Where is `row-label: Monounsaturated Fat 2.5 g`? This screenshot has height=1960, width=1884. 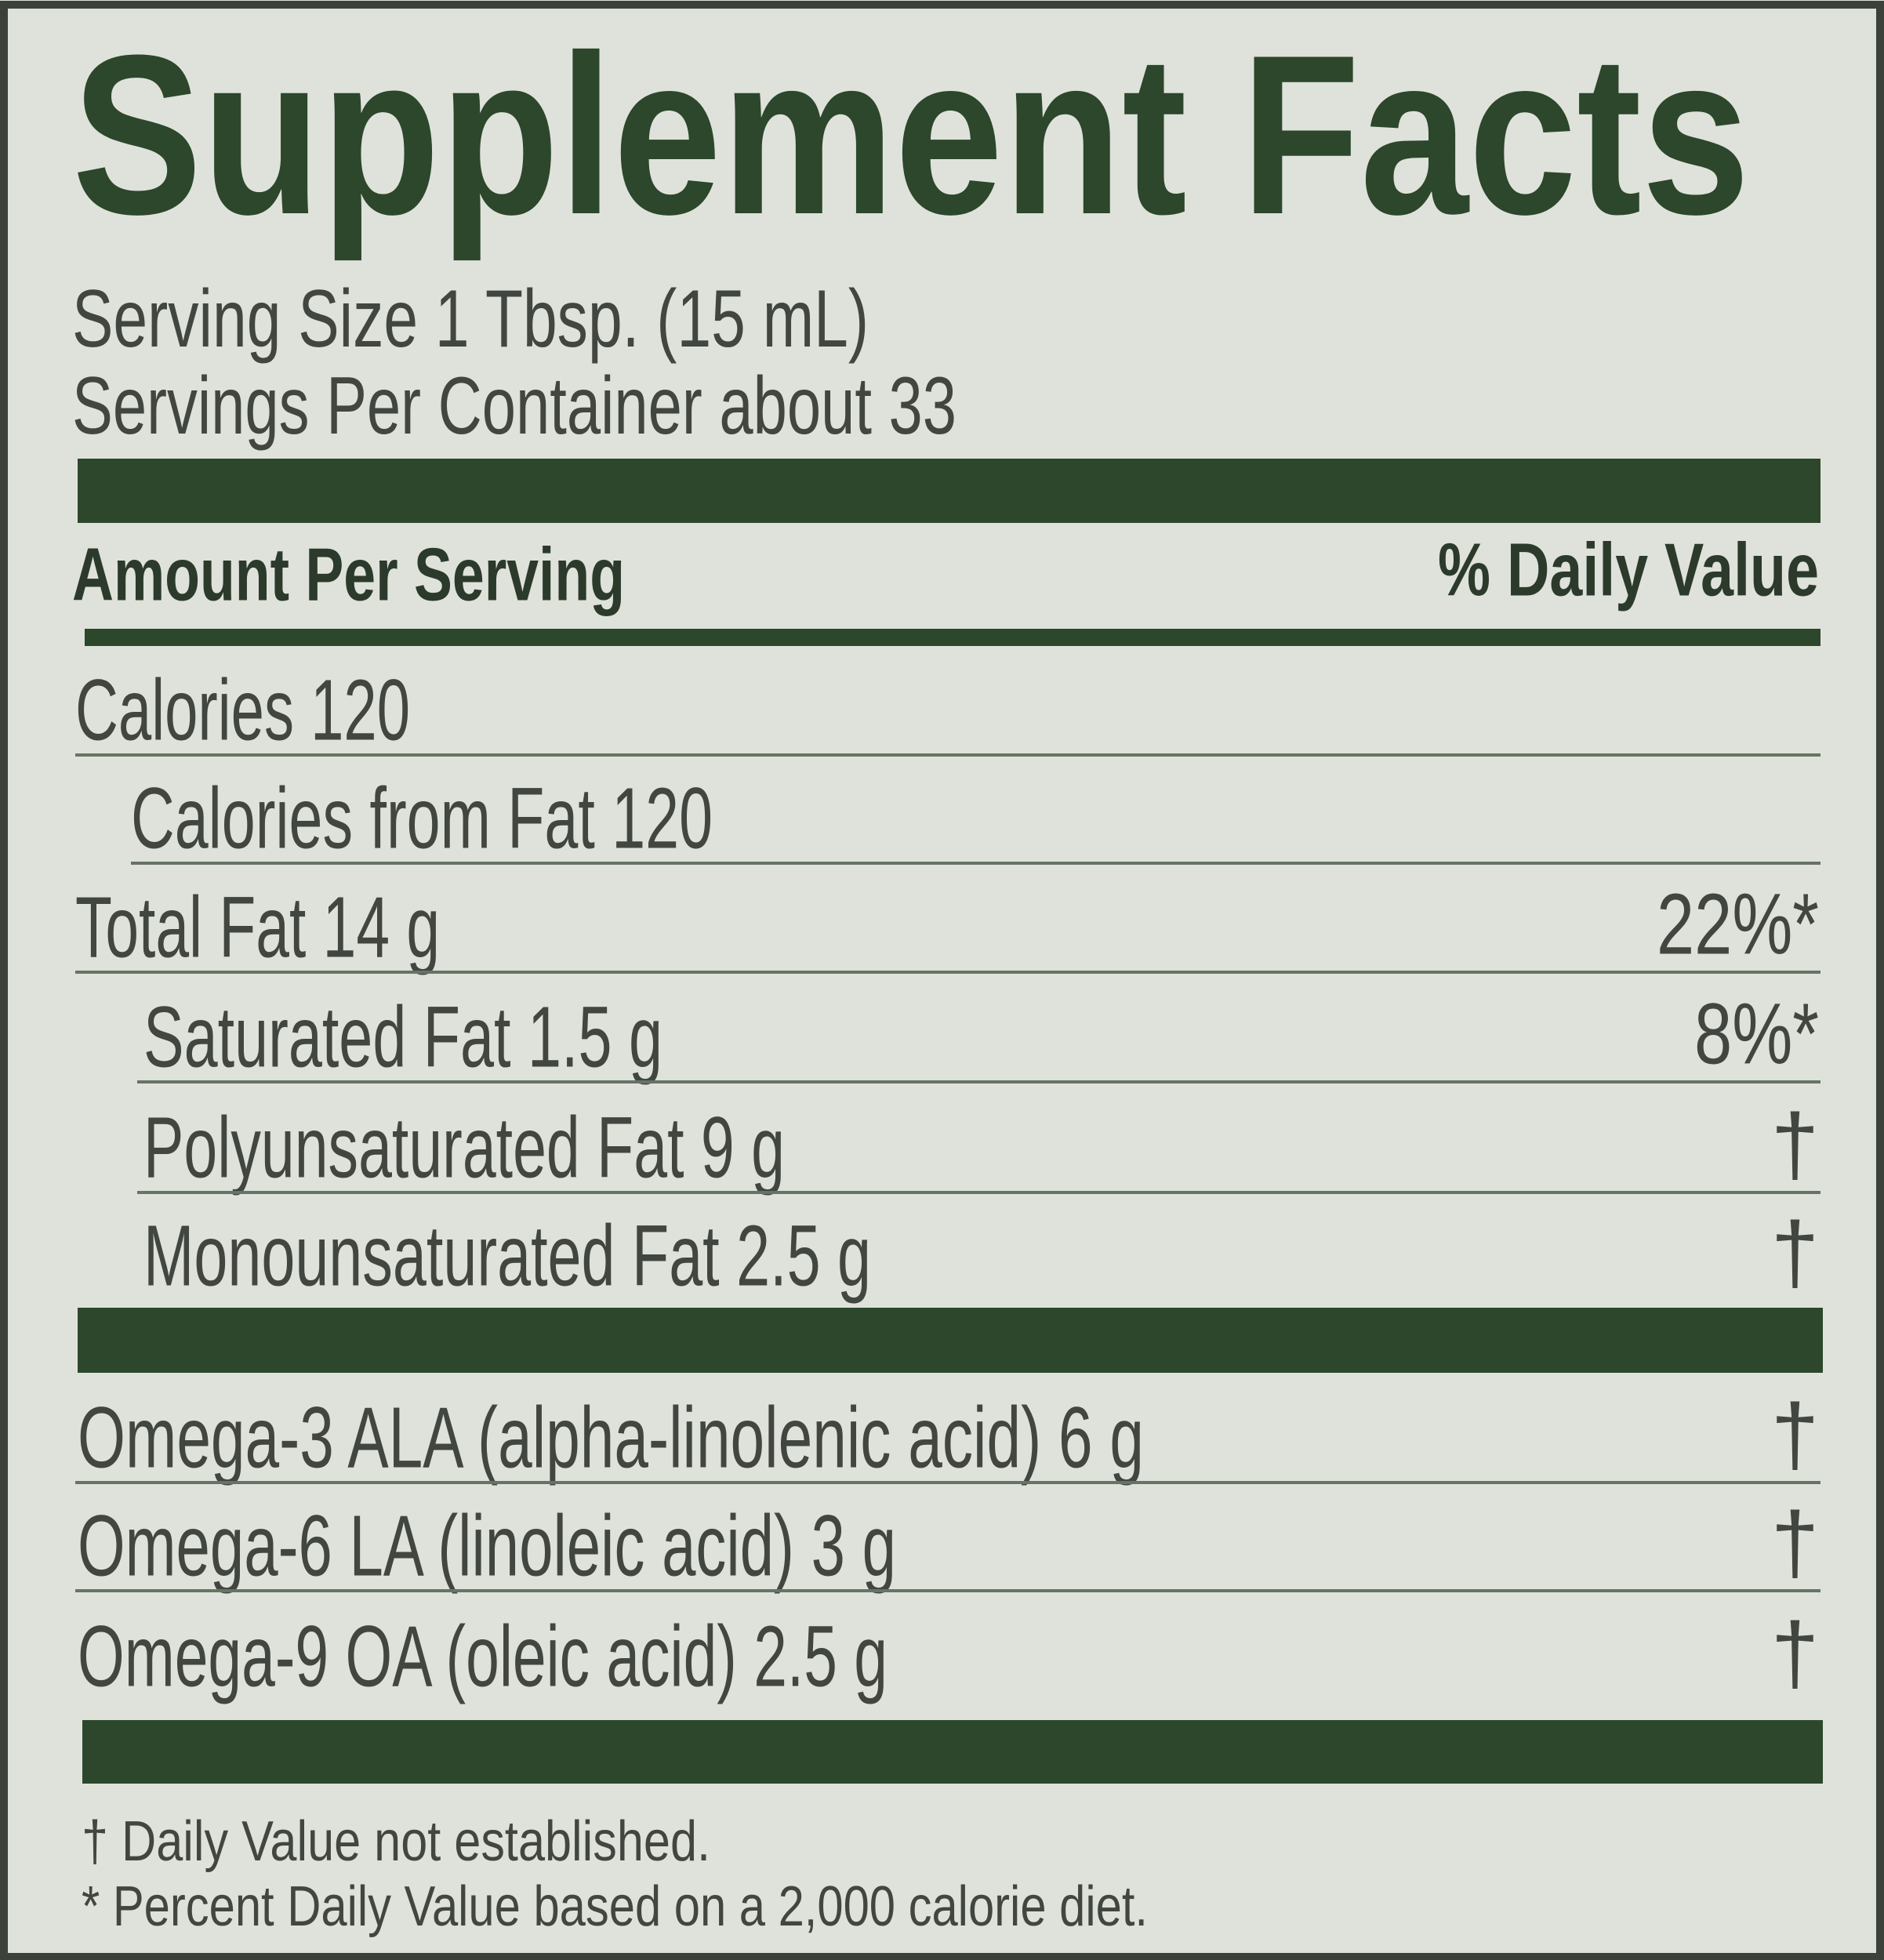
row-label: Monounsaturated Fat 2.5 g is located at coordinates (507, 1256).